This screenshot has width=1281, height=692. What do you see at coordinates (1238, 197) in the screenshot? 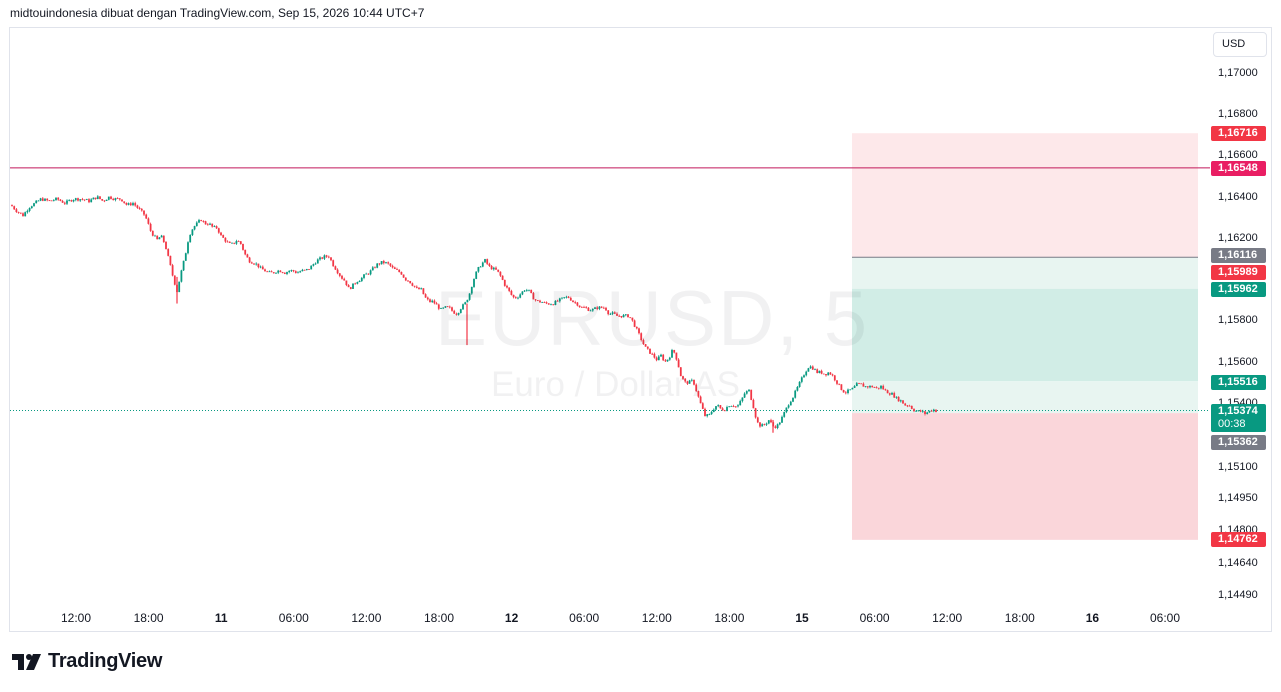
I see `price-tick-3: 1,16400` at bounding box center [1238, 197].